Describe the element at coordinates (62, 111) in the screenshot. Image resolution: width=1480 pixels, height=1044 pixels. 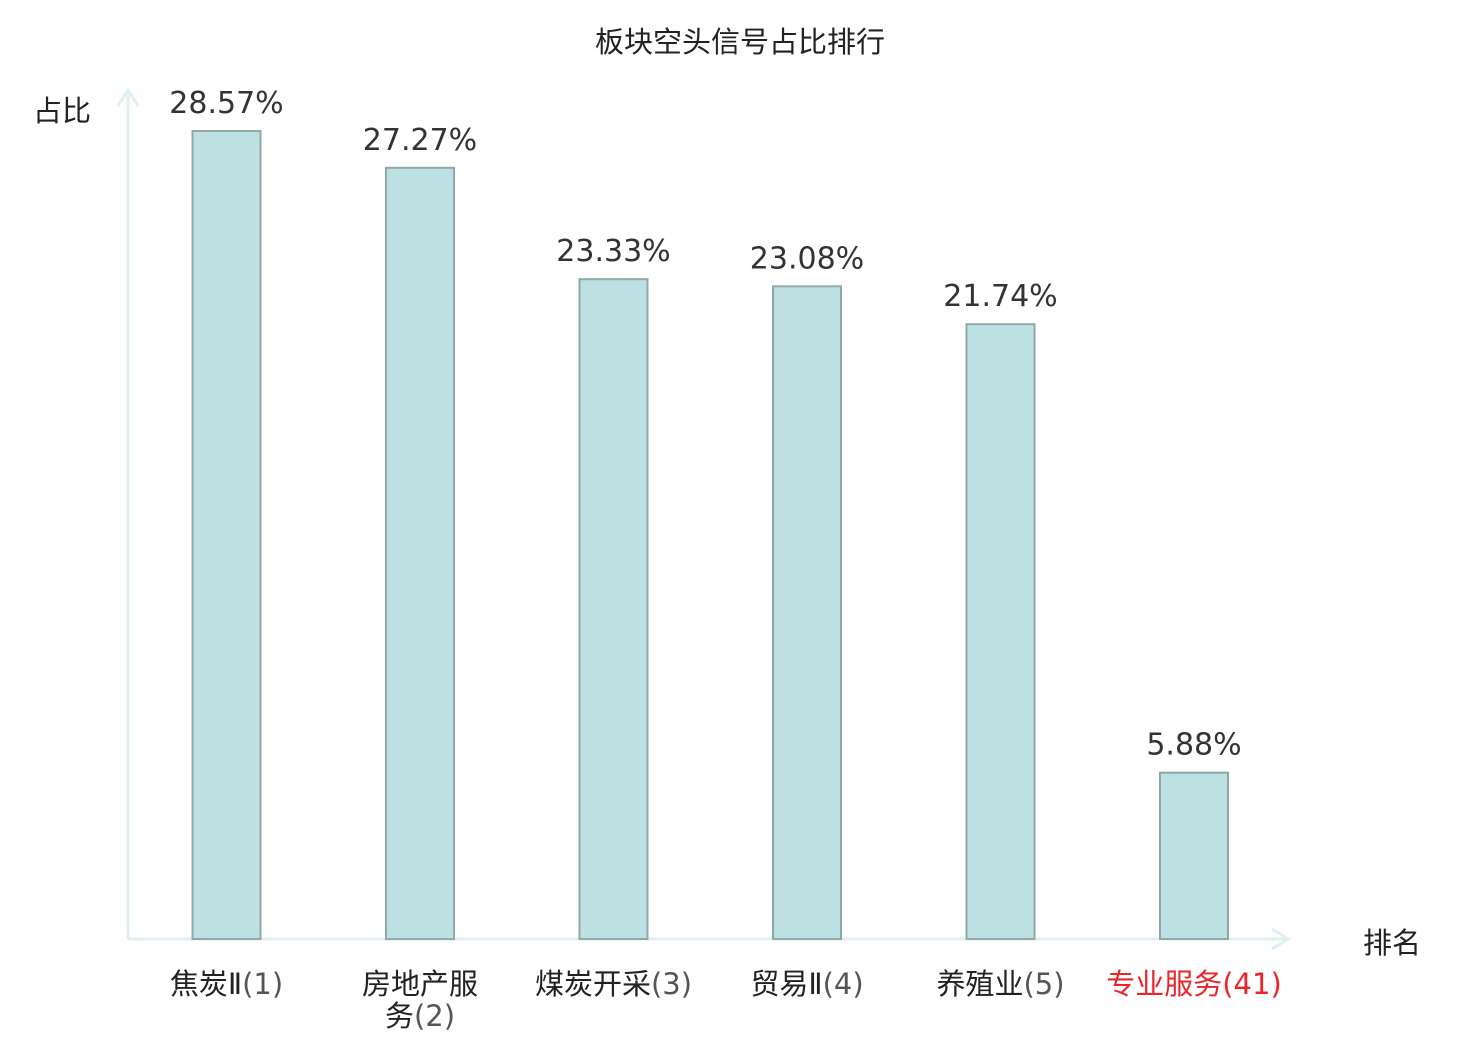
I see `y-axis-label: 占比` at that location.